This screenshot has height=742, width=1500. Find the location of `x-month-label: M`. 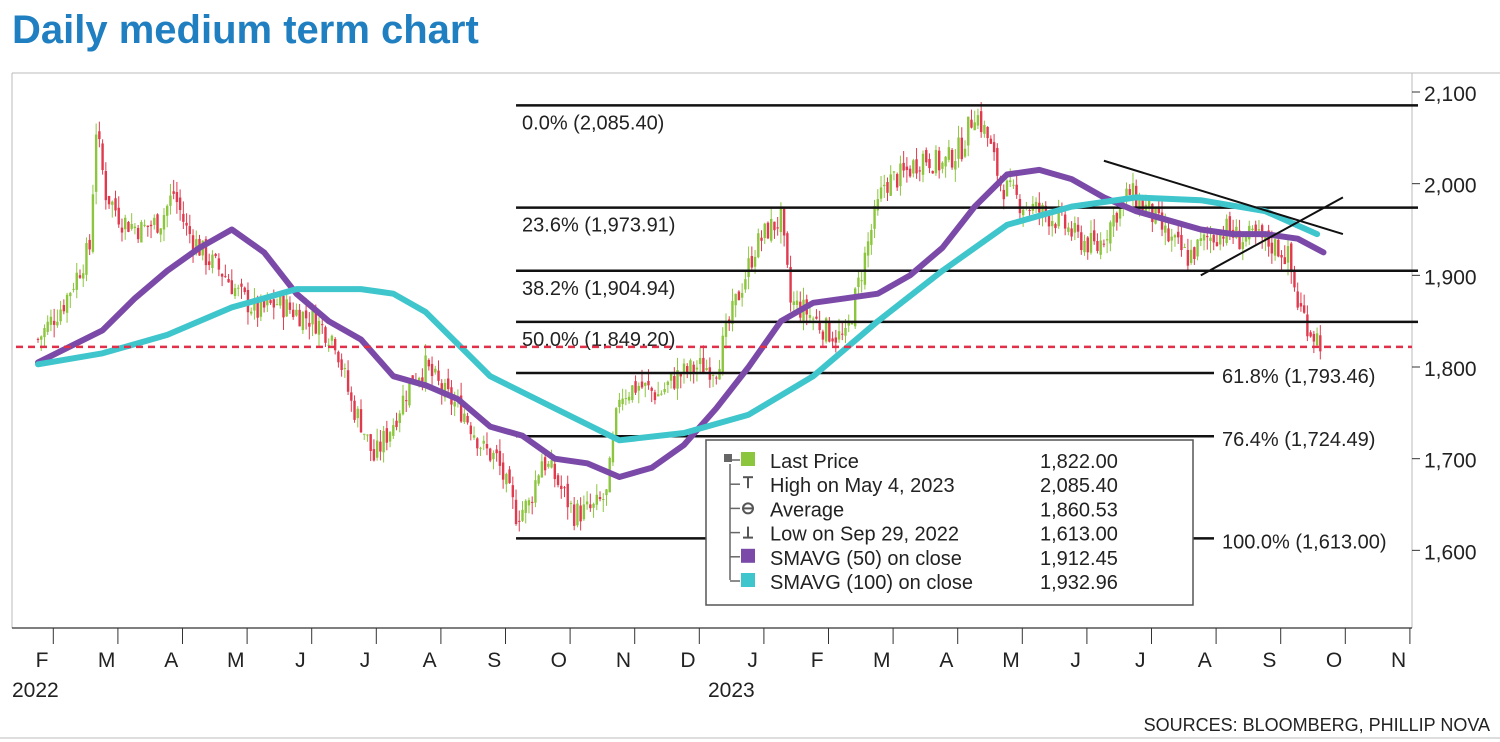

x-month-label: M is located at coordinates (882, 660).